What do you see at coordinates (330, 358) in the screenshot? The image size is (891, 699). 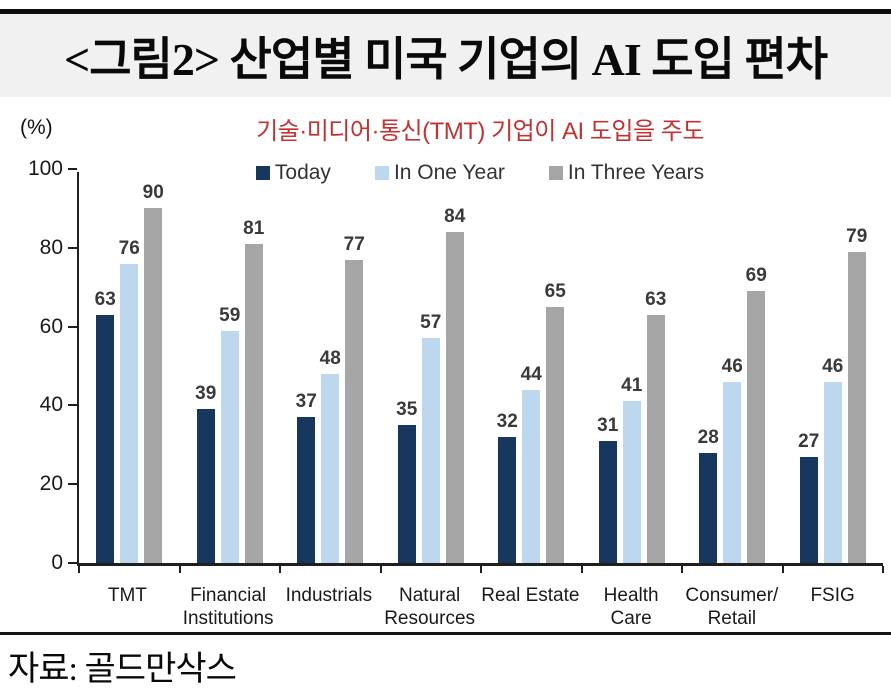 I see `bar-value-label: 48` at bounding box center [330, 358].